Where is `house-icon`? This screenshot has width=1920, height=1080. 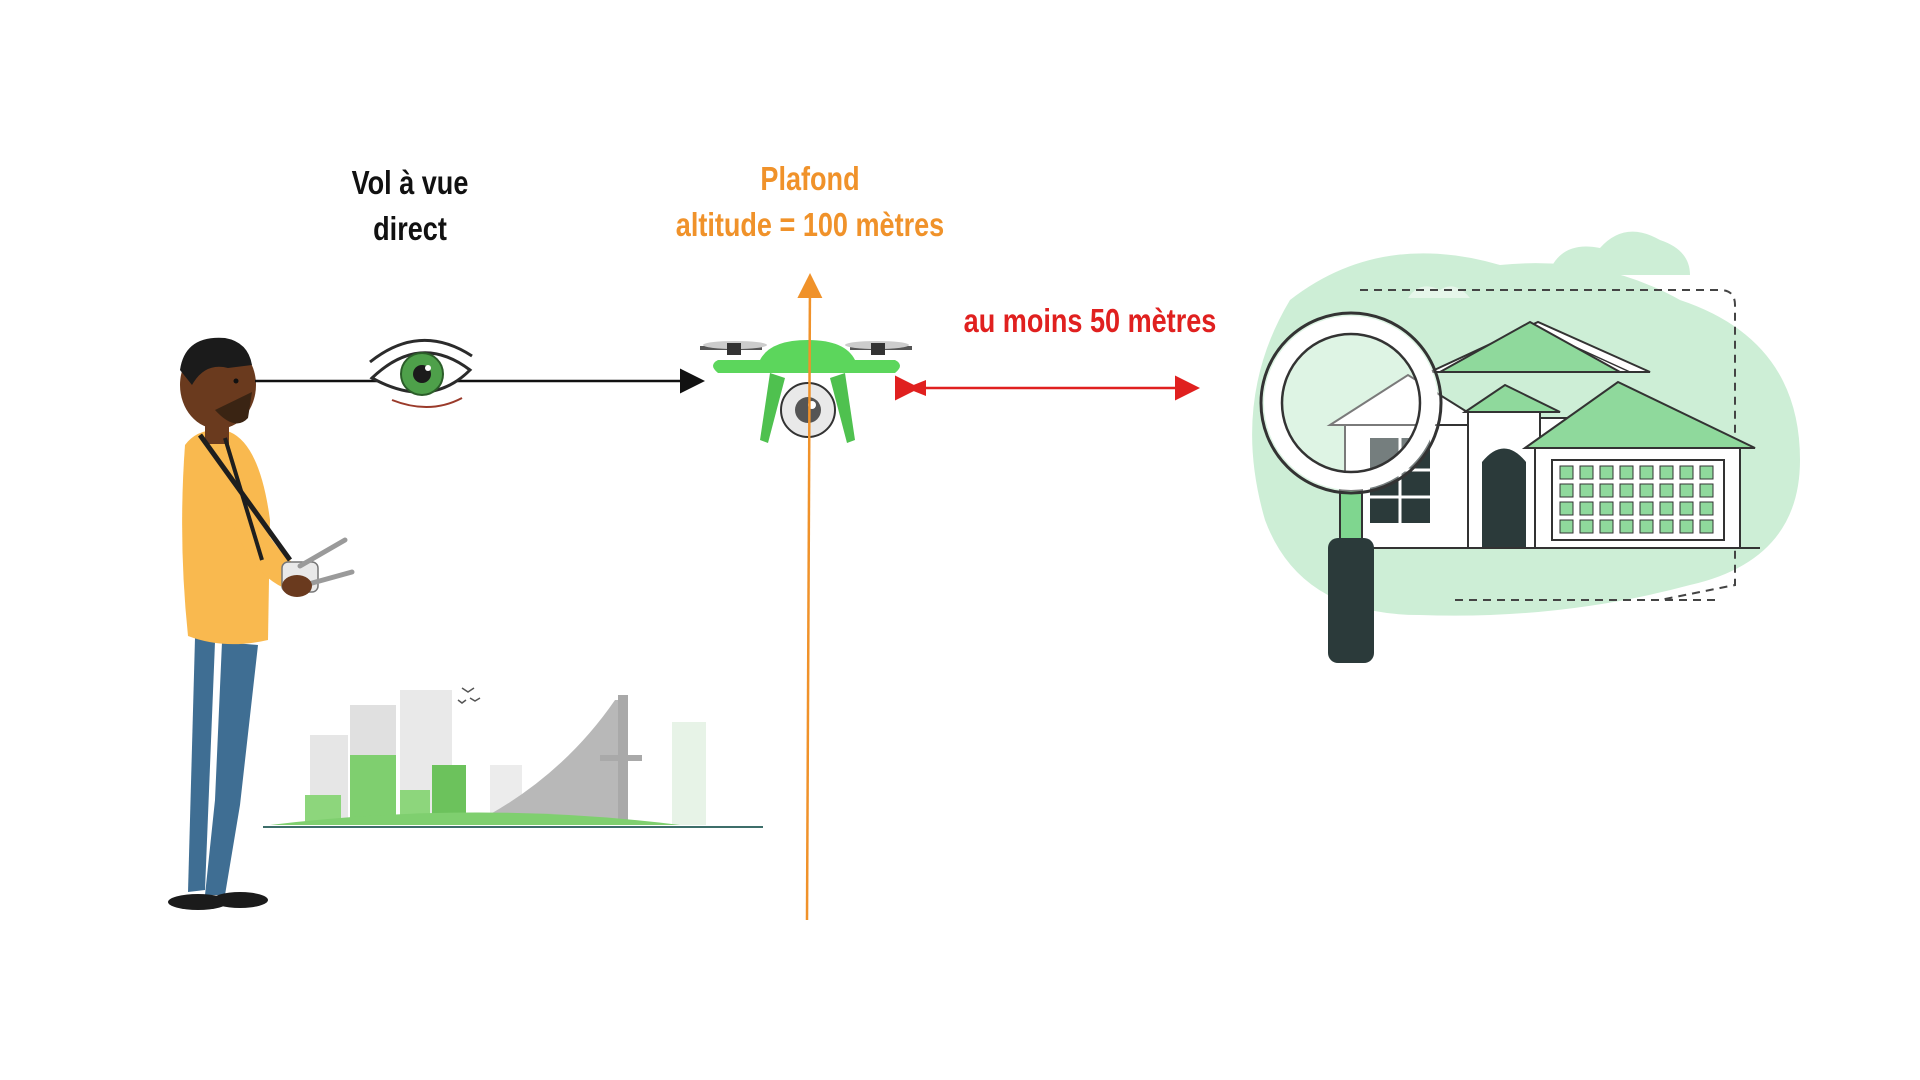
house-icon is located at coordinates (1543, 434).